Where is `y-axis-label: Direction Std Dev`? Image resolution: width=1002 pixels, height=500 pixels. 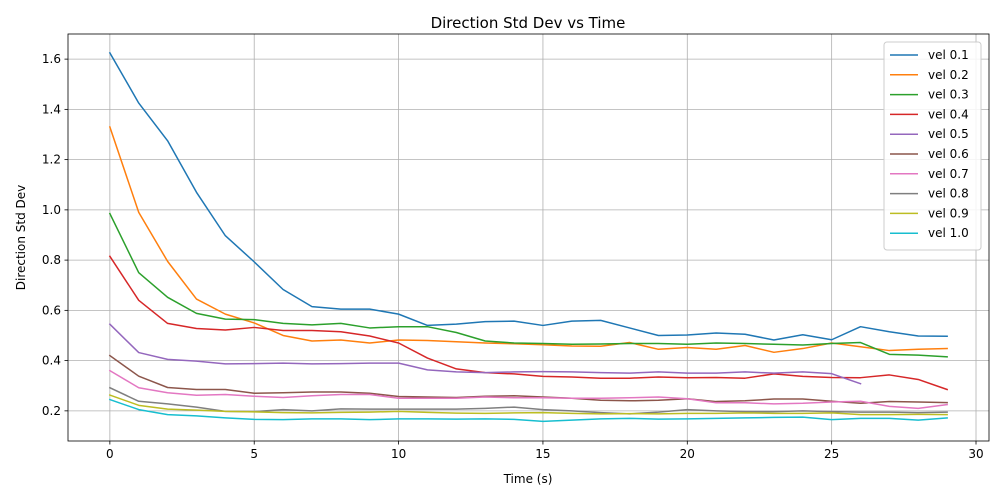 y-axis-label: Direction Std Dev is located at coordinates (21, 238).